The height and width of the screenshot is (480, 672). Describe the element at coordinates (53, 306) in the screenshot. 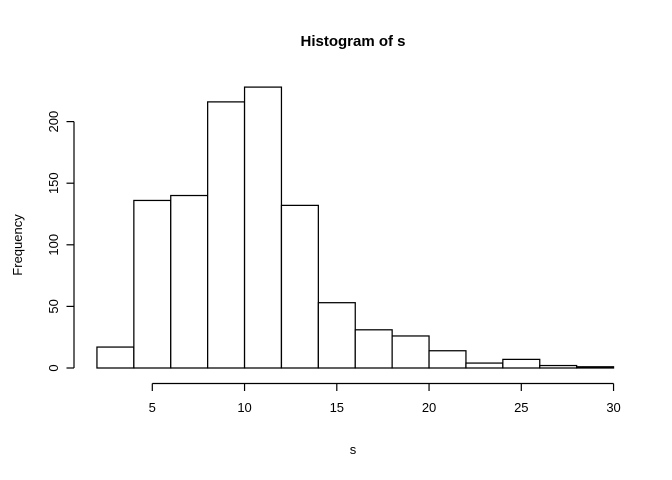

I see `y-tick-label: 50` at that location.